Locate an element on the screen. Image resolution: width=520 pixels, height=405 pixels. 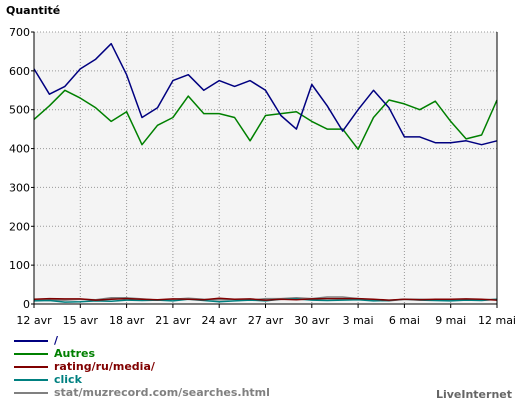
x-tick-label: 18 avr is located at coordinates (127, 320).